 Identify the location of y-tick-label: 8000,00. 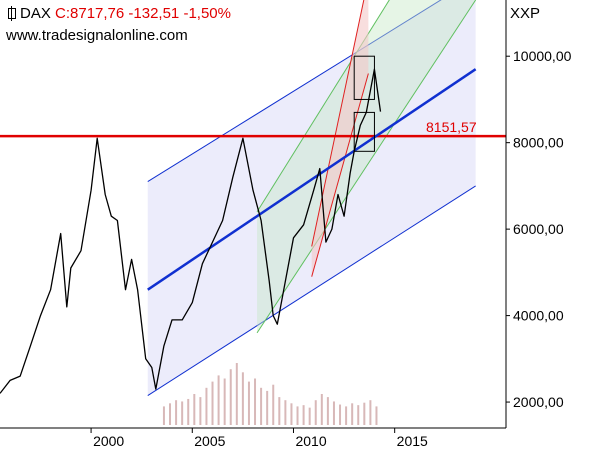
(538, 143).